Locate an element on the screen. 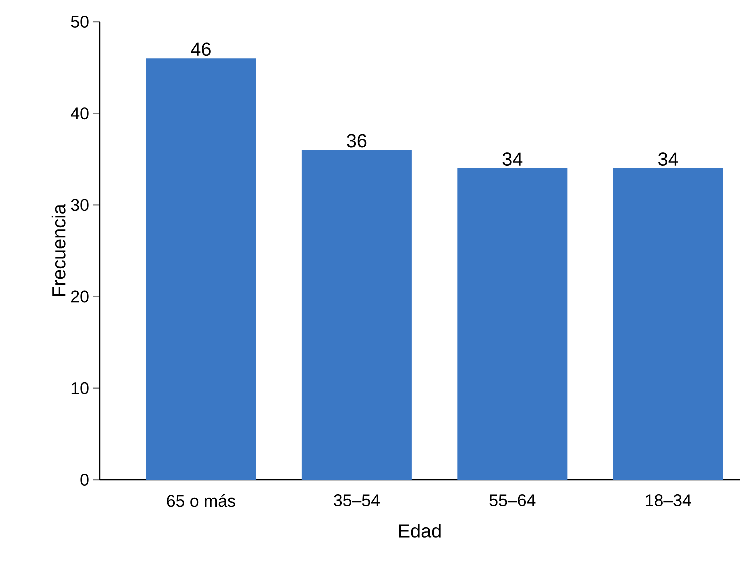 Image resolution: width=751 pixels, height=573 pixels. y-tick-label: 0 is located at coordinates (84, 480).